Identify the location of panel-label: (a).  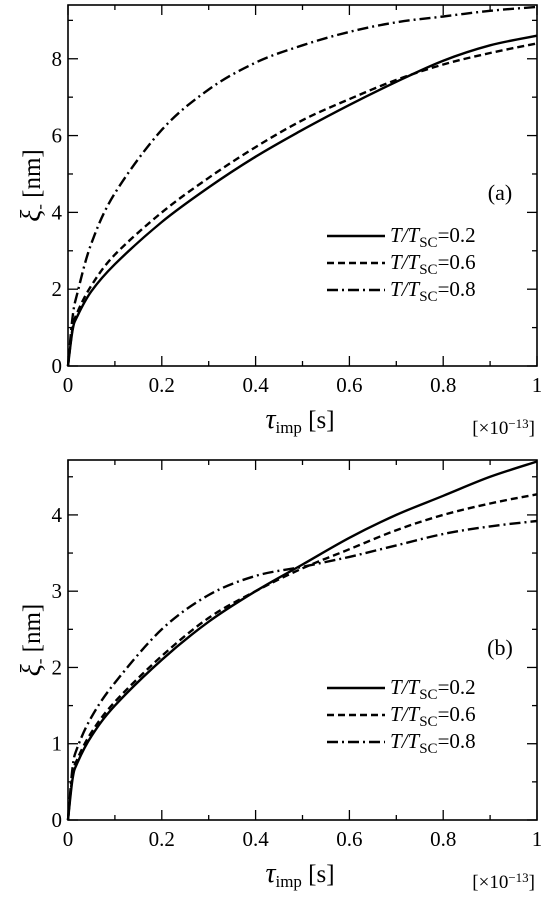
(500, 192).